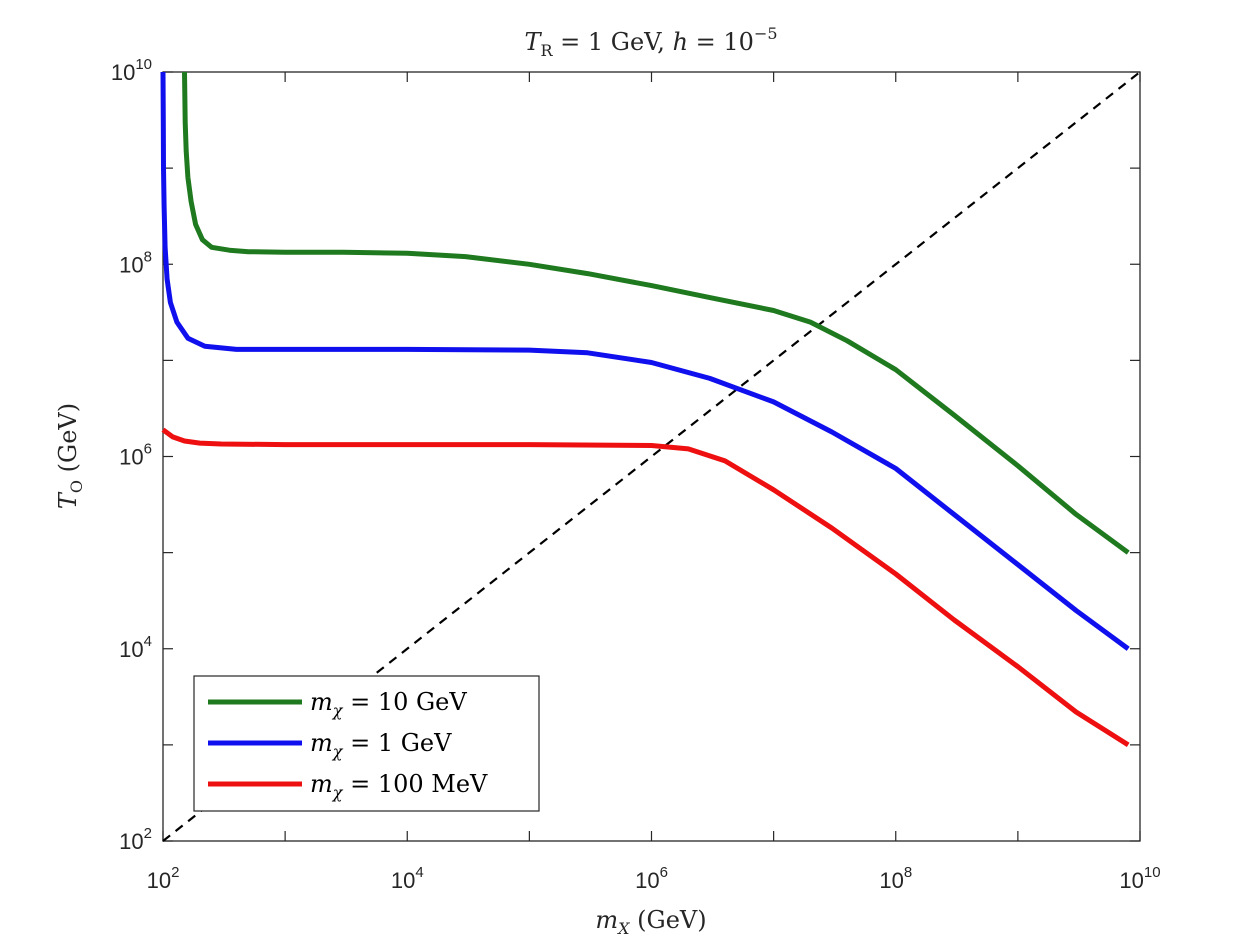 This screenshot has height=945, width=1260. I want to click on y-axis-label-unit: (GeV), so click(68, 441).